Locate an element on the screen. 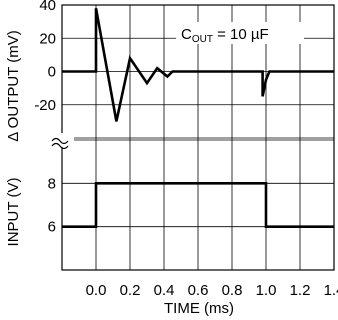 The image size is (338, 320). annotation-sub: OUT is located at coordinates (202, 39).